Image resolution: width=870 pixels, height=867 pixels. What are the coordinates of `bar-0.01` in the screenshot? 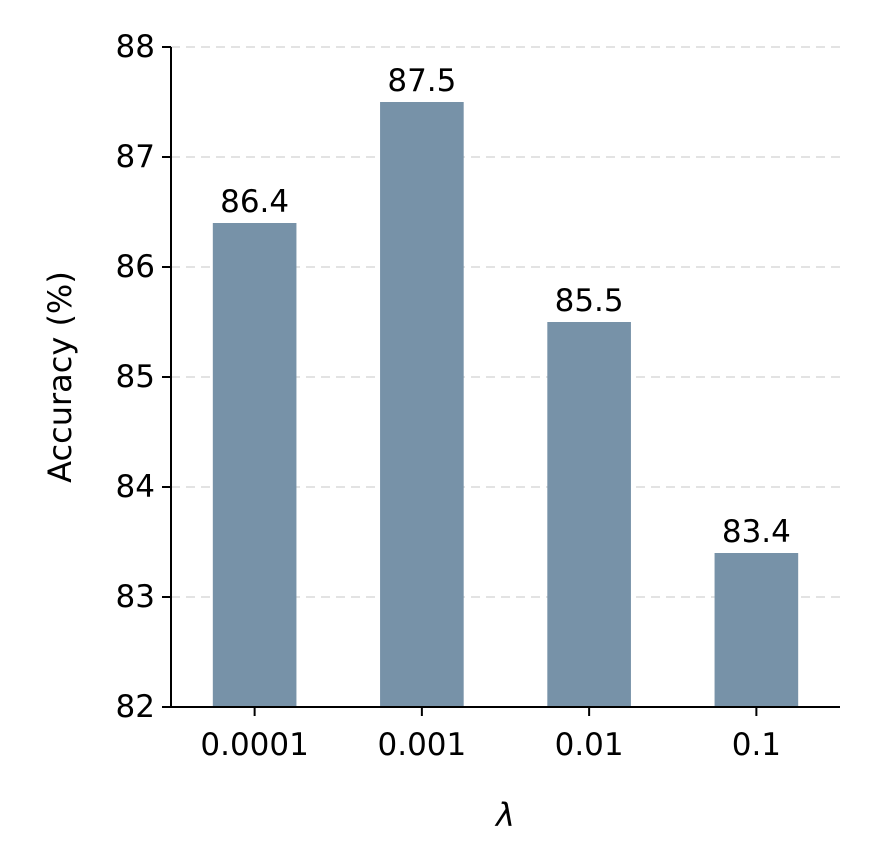 It's located at (589, 514).